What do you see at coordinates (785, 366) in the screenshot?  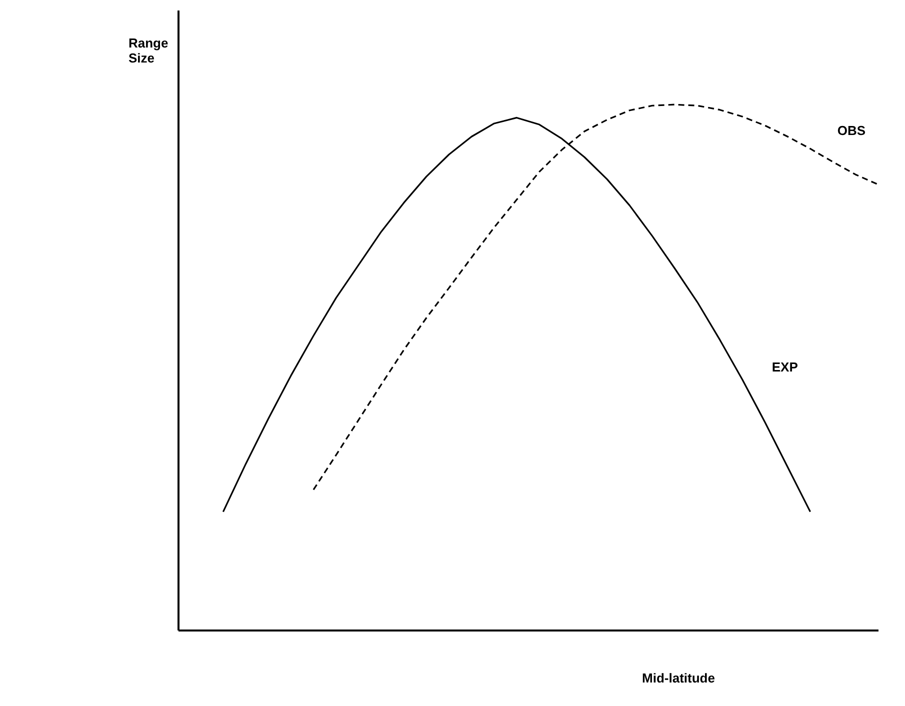 I see `text: EXP` at bounding box center [785, 366].